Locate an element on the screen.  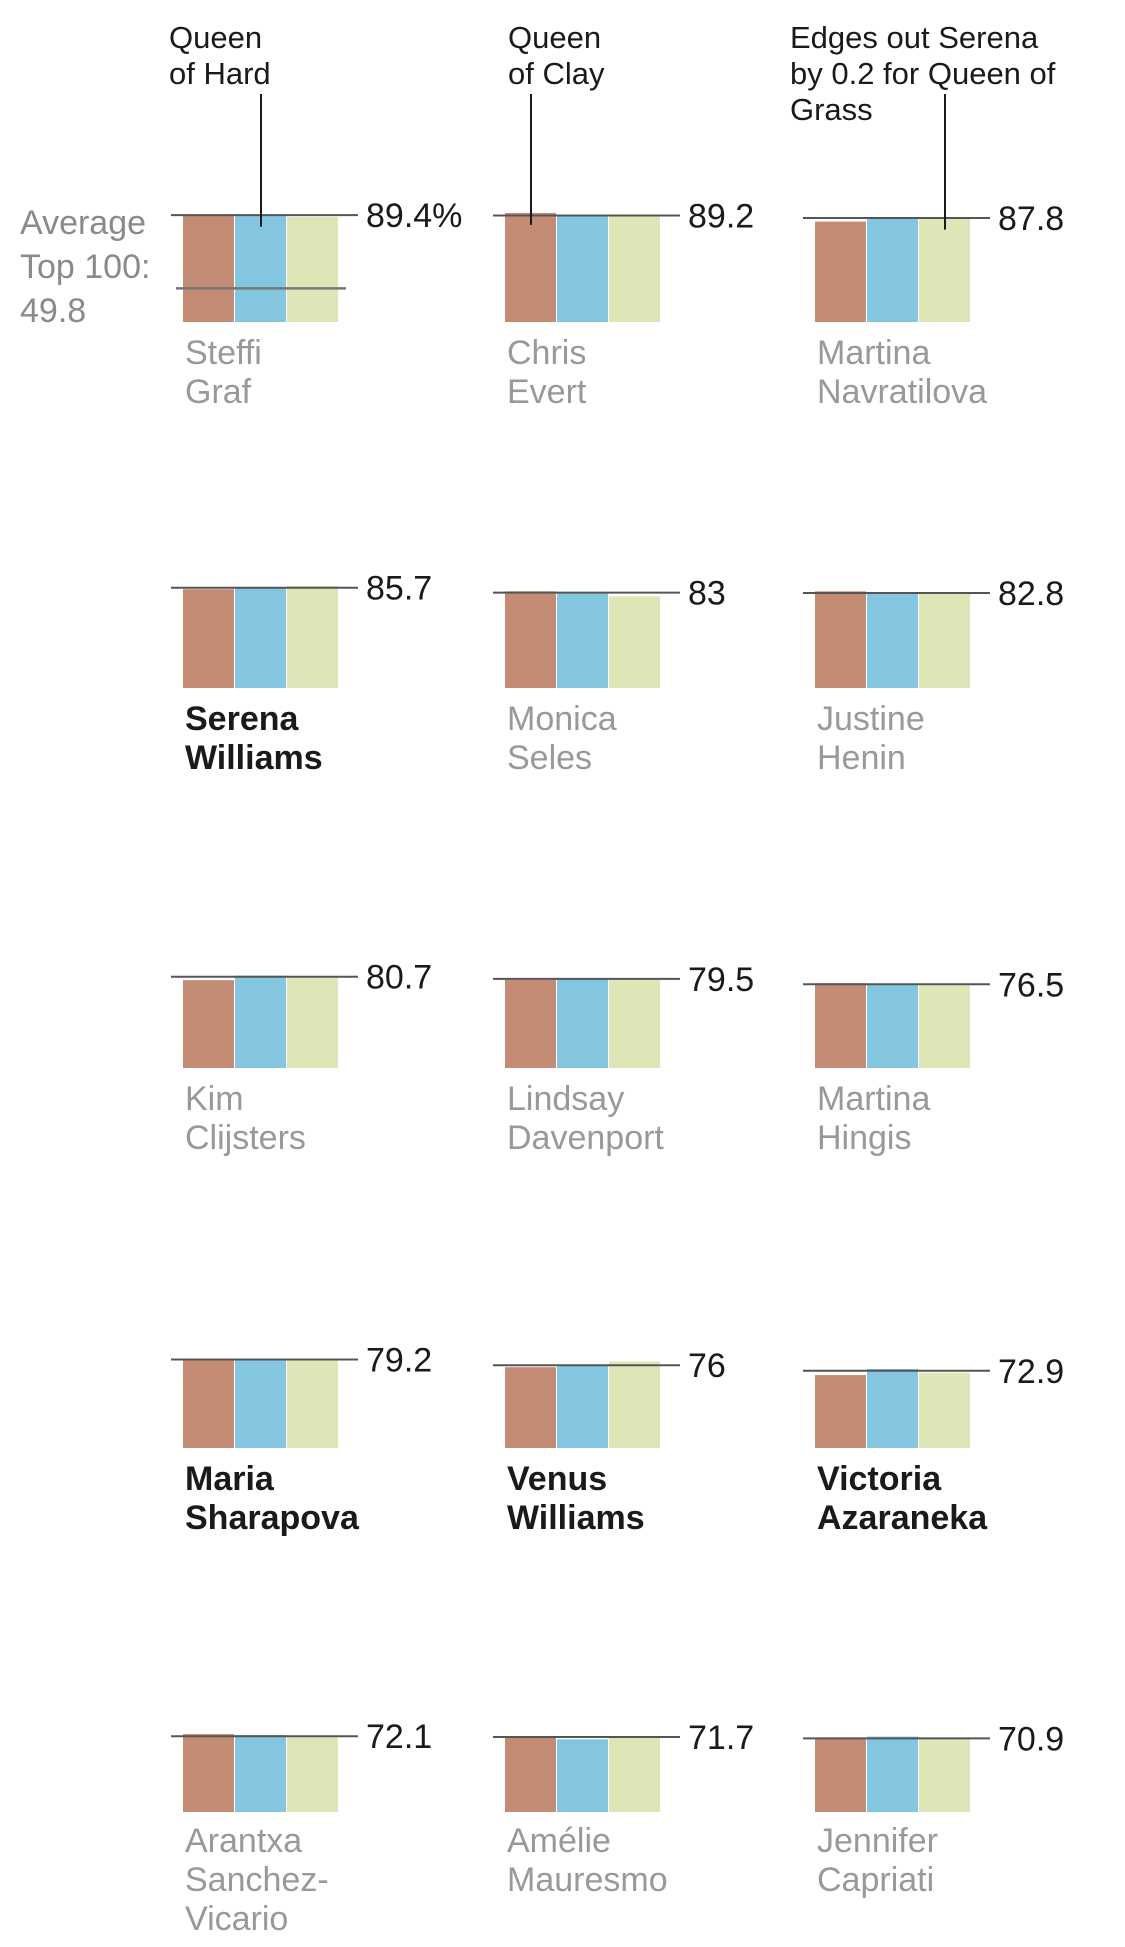
player-name: Chris is located at coordinates (546, 353).